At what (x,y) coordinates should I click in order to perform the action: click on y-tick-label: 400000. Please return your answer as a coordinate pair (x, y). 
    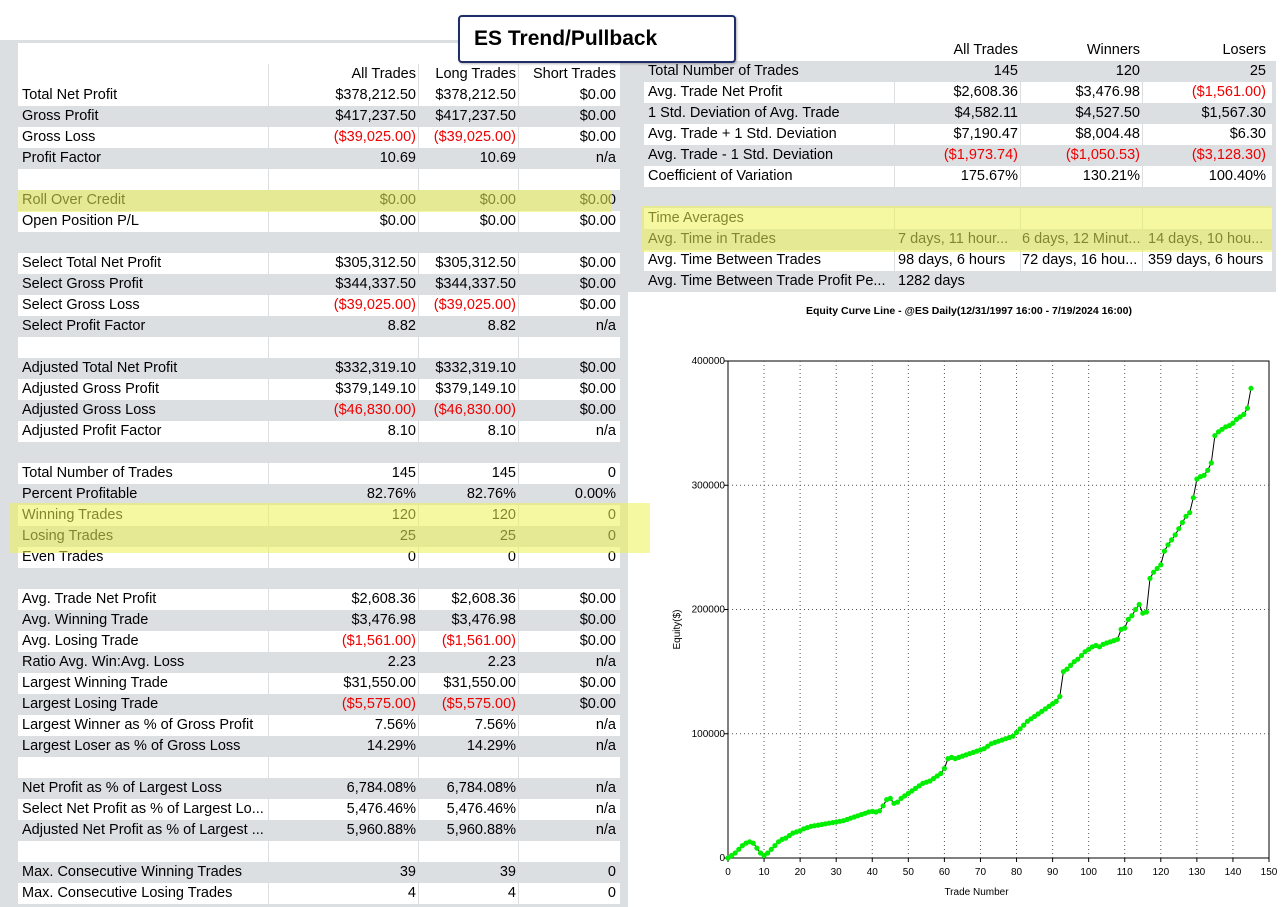
    Looking at the image, I should click on (709, 361).